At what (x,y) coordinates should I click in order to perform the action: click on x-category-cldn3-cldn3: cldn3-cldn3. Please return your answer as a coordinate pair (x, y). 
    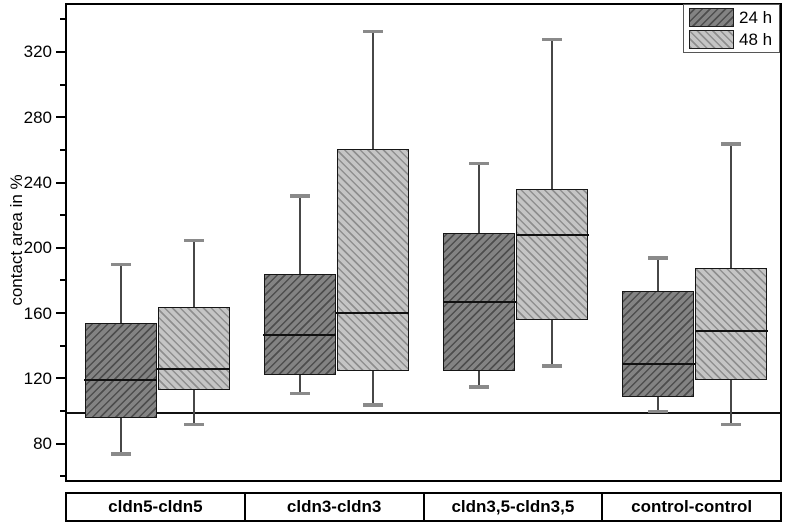
    Looking at the image, I should click on (335, 507).